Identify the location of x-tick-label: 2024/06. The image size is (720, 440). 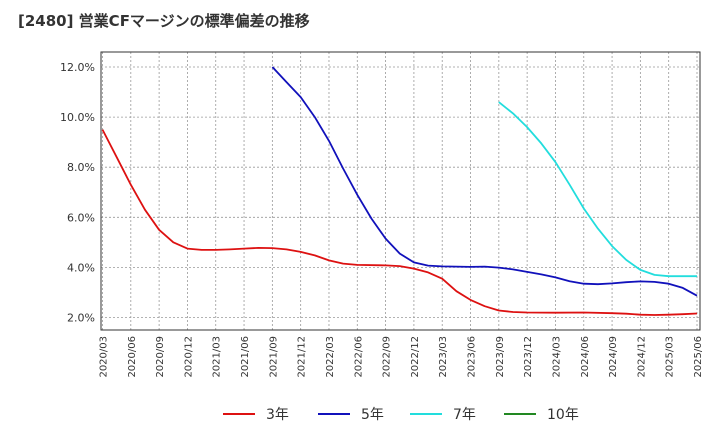
(585, 357).